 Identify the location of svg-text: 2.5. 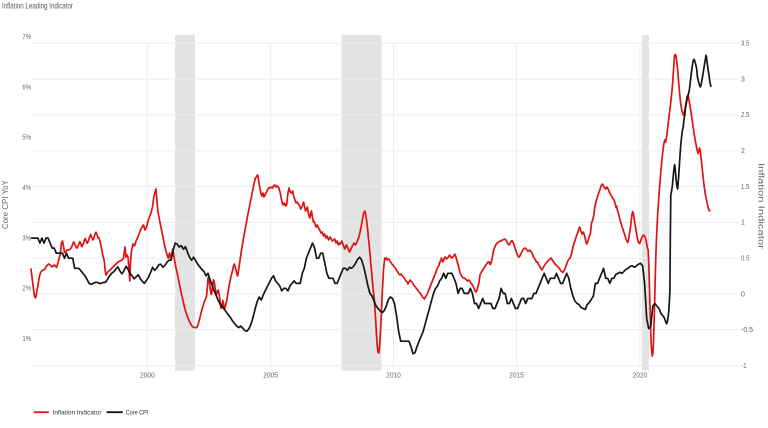
(745, 115).